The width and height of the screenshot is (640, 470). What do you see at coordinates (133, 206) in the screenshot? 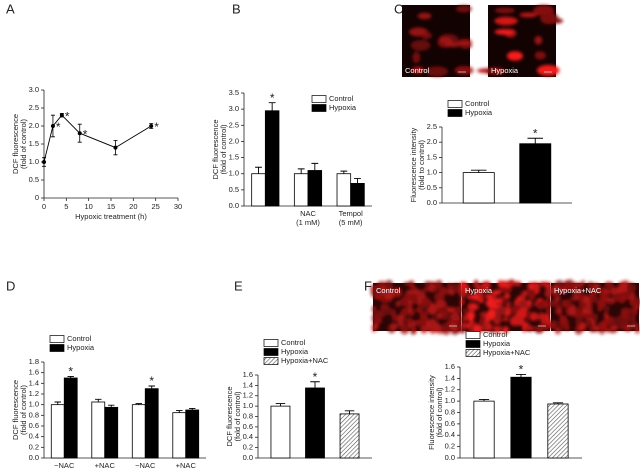
I see `x-tick-label: 20` at bounding box center [133, 206].